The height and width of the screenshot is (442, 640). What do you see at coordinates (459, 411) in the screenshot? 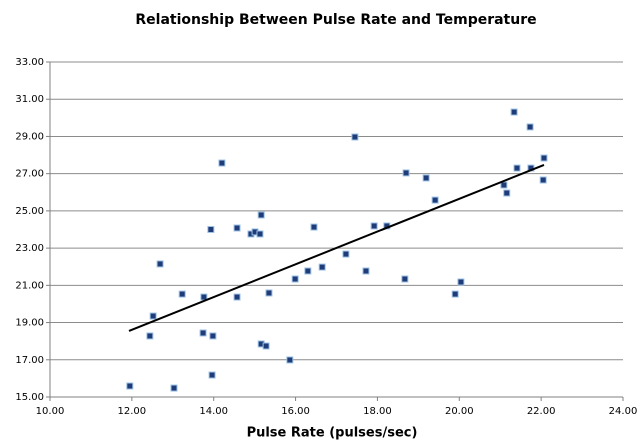
I see `x-tick-label: 20.00` at bounding box center [459, 411].